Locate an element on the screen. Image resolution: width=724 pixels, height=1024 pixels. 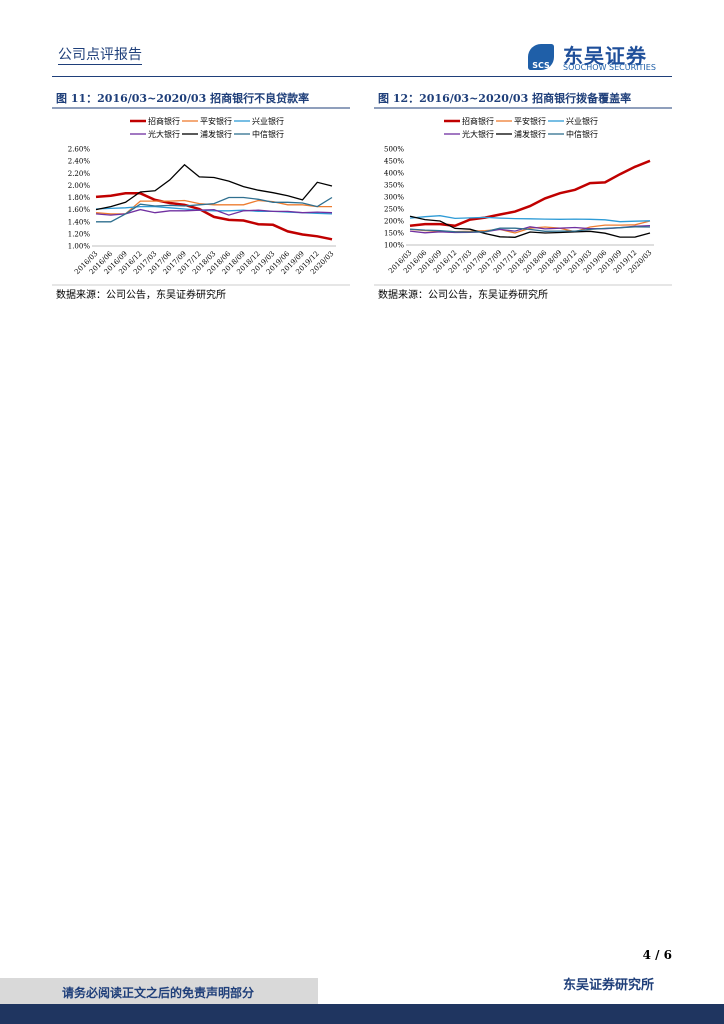
footer-band is located at coordinates (159, 991).